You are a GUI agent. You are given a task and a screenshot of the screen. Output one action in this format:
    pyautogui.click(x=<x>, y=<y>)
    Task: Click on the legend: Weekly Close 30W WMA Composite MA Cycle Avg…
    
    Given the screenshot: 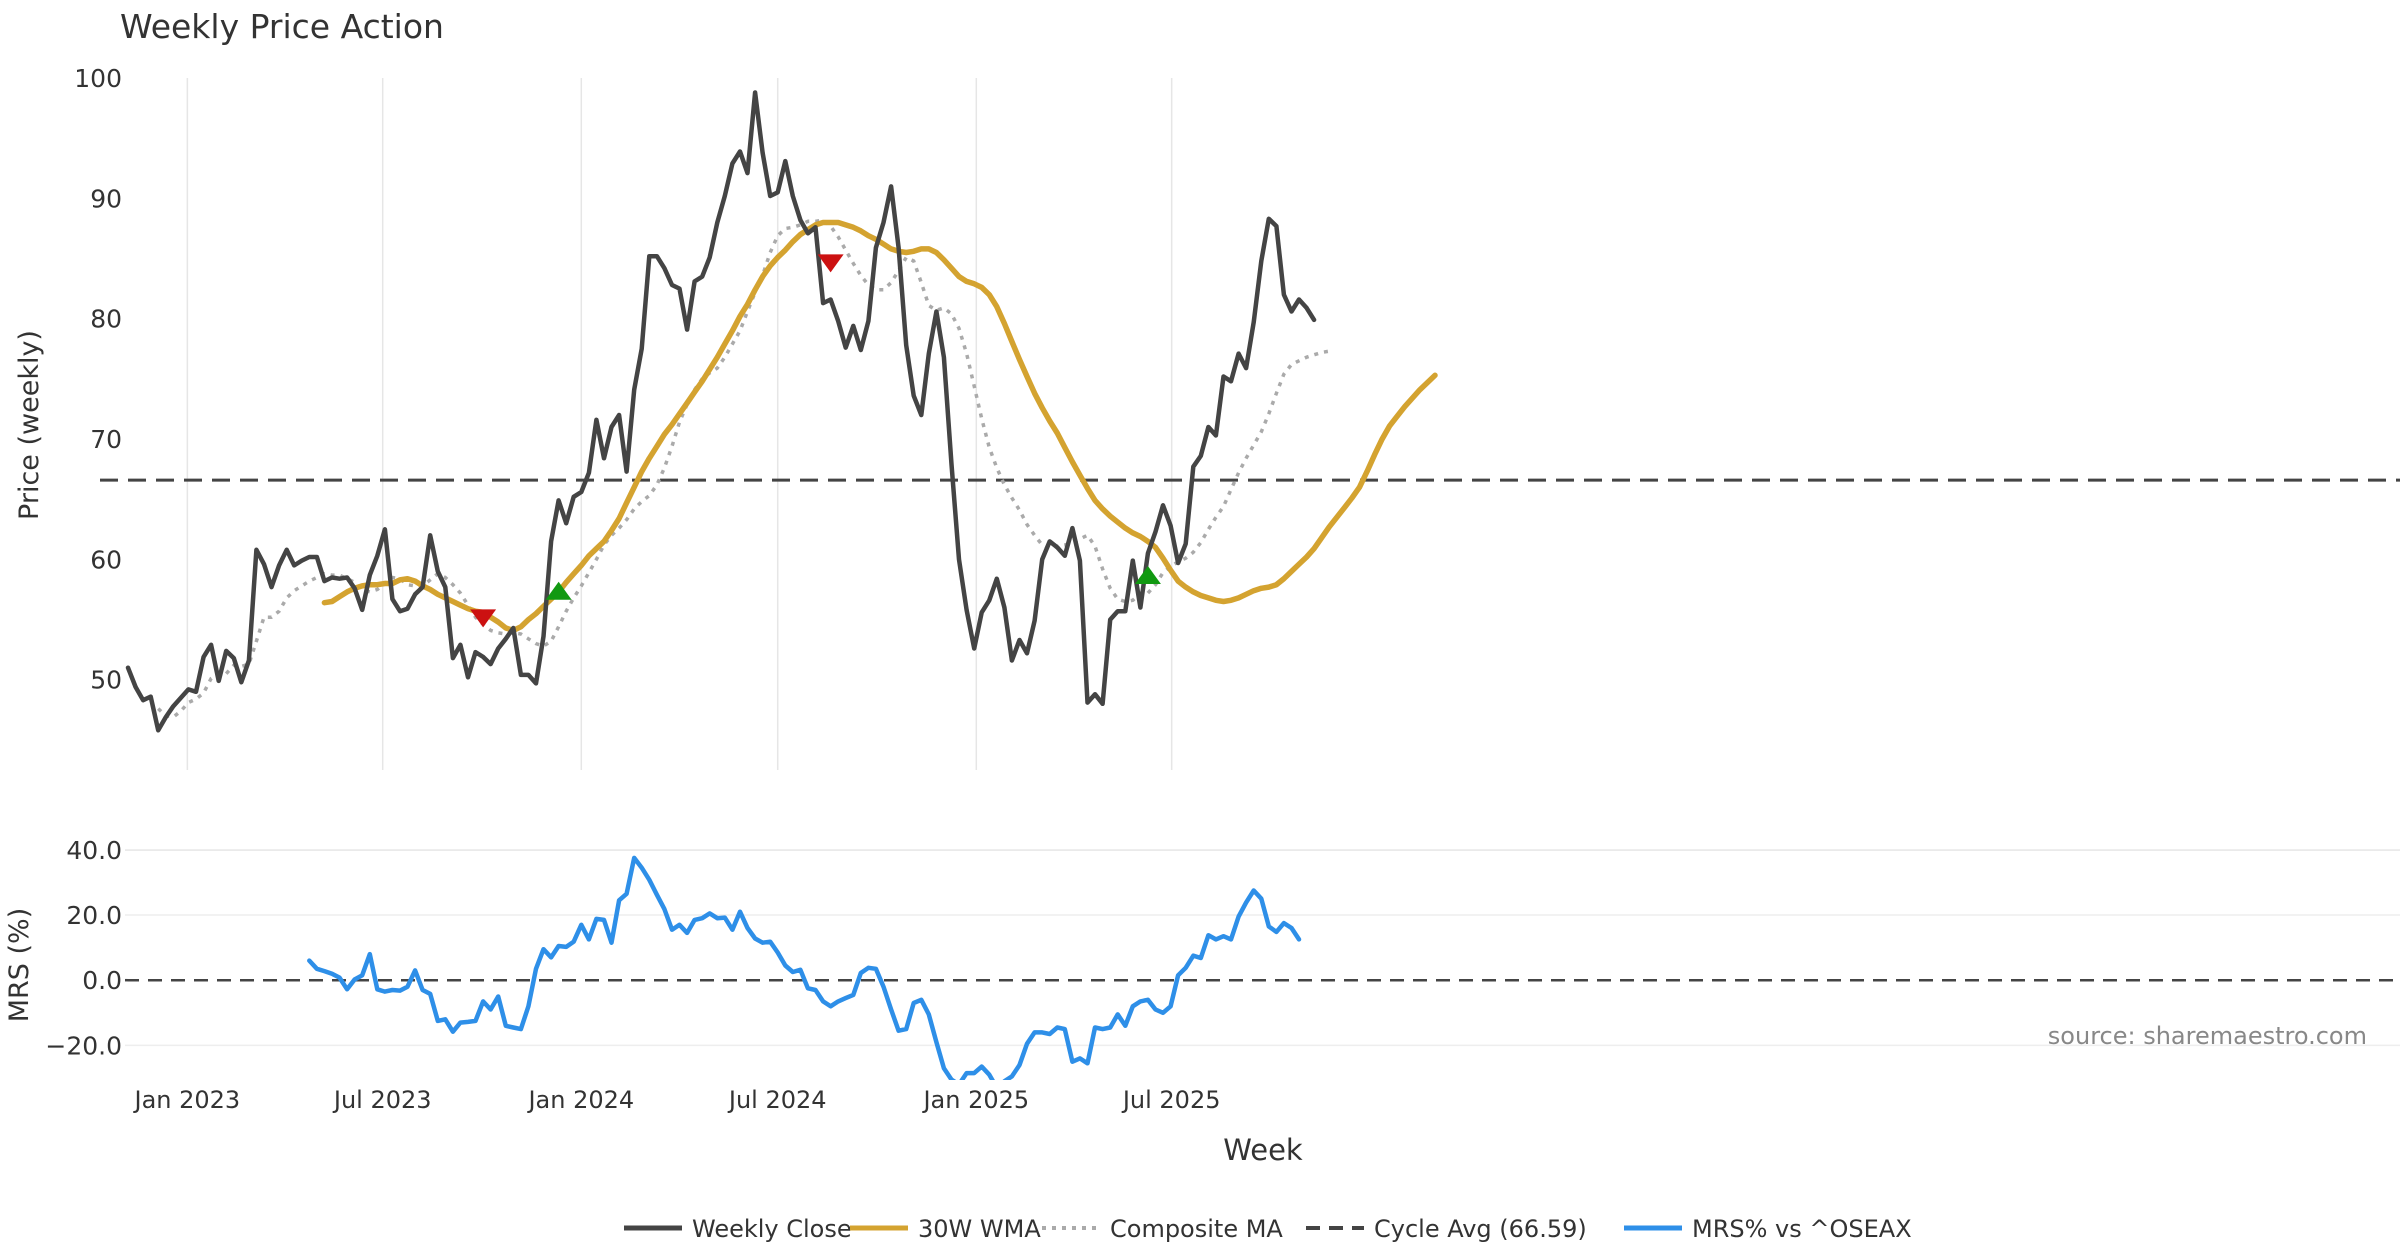 What is the action you would take?
    pyautogui.click(x=1268, y=1229)
    